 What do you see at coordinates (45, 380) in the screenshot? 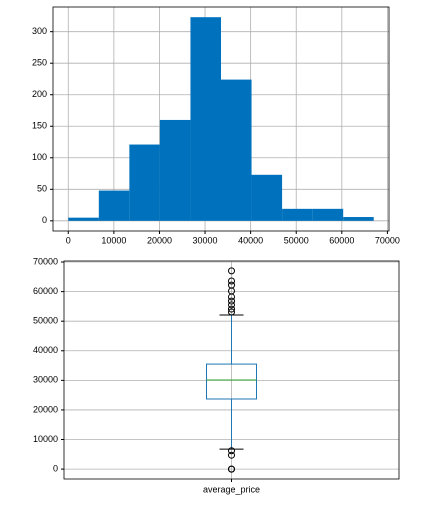
I see `y-tick-label: 30000` at bounding box center [45, 380].